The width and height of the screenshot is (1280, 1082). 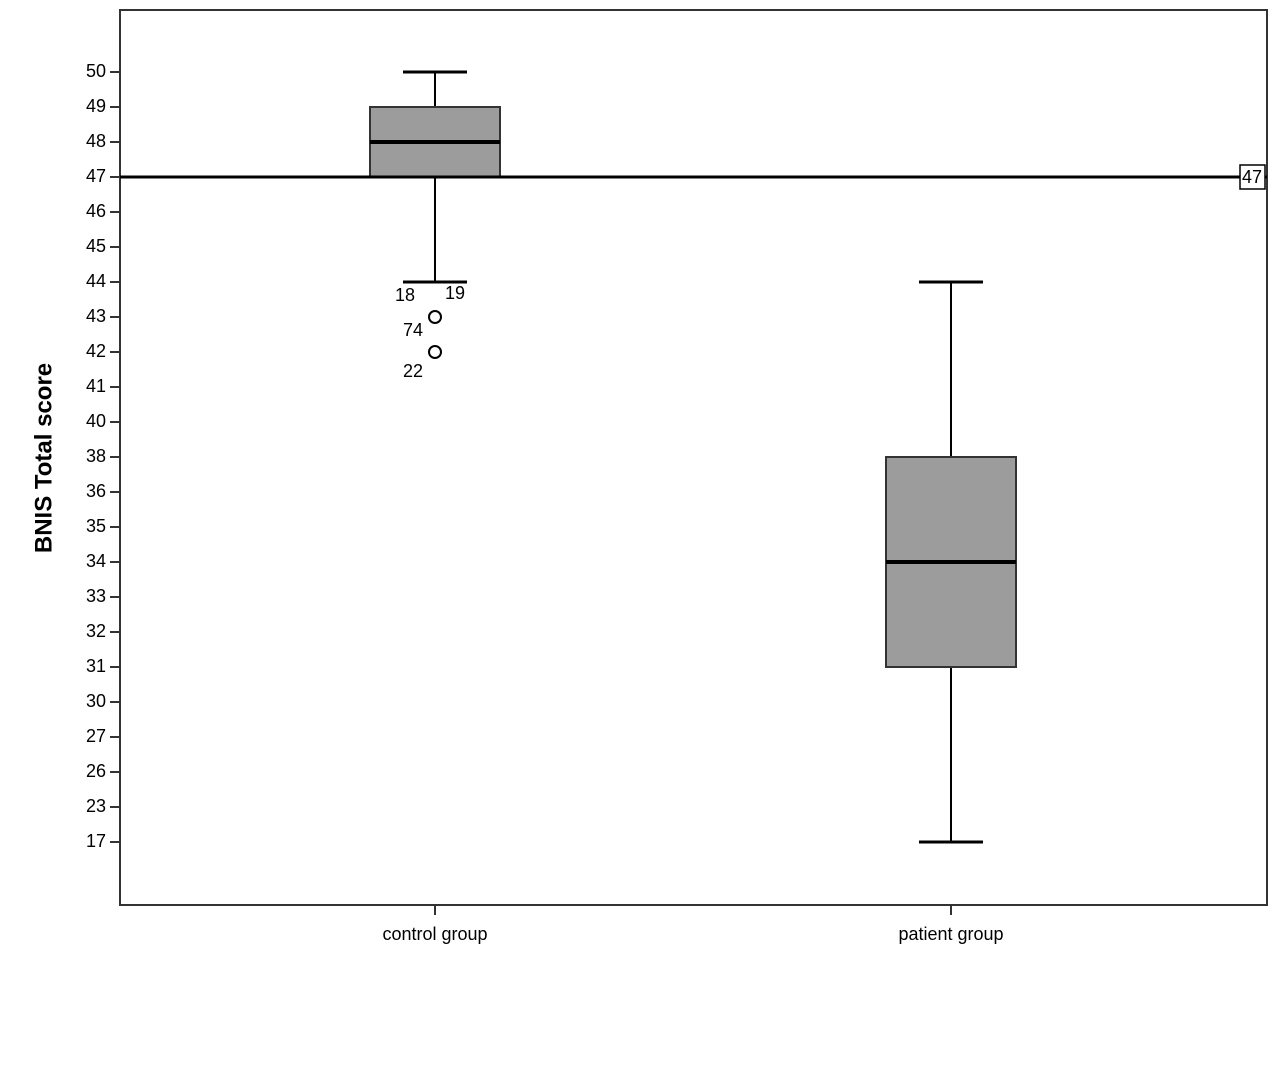 What do you see at coordinates (96, 421) in the screenshot?
I see `y-tick-label: 40` at bounding box center [96, 421].